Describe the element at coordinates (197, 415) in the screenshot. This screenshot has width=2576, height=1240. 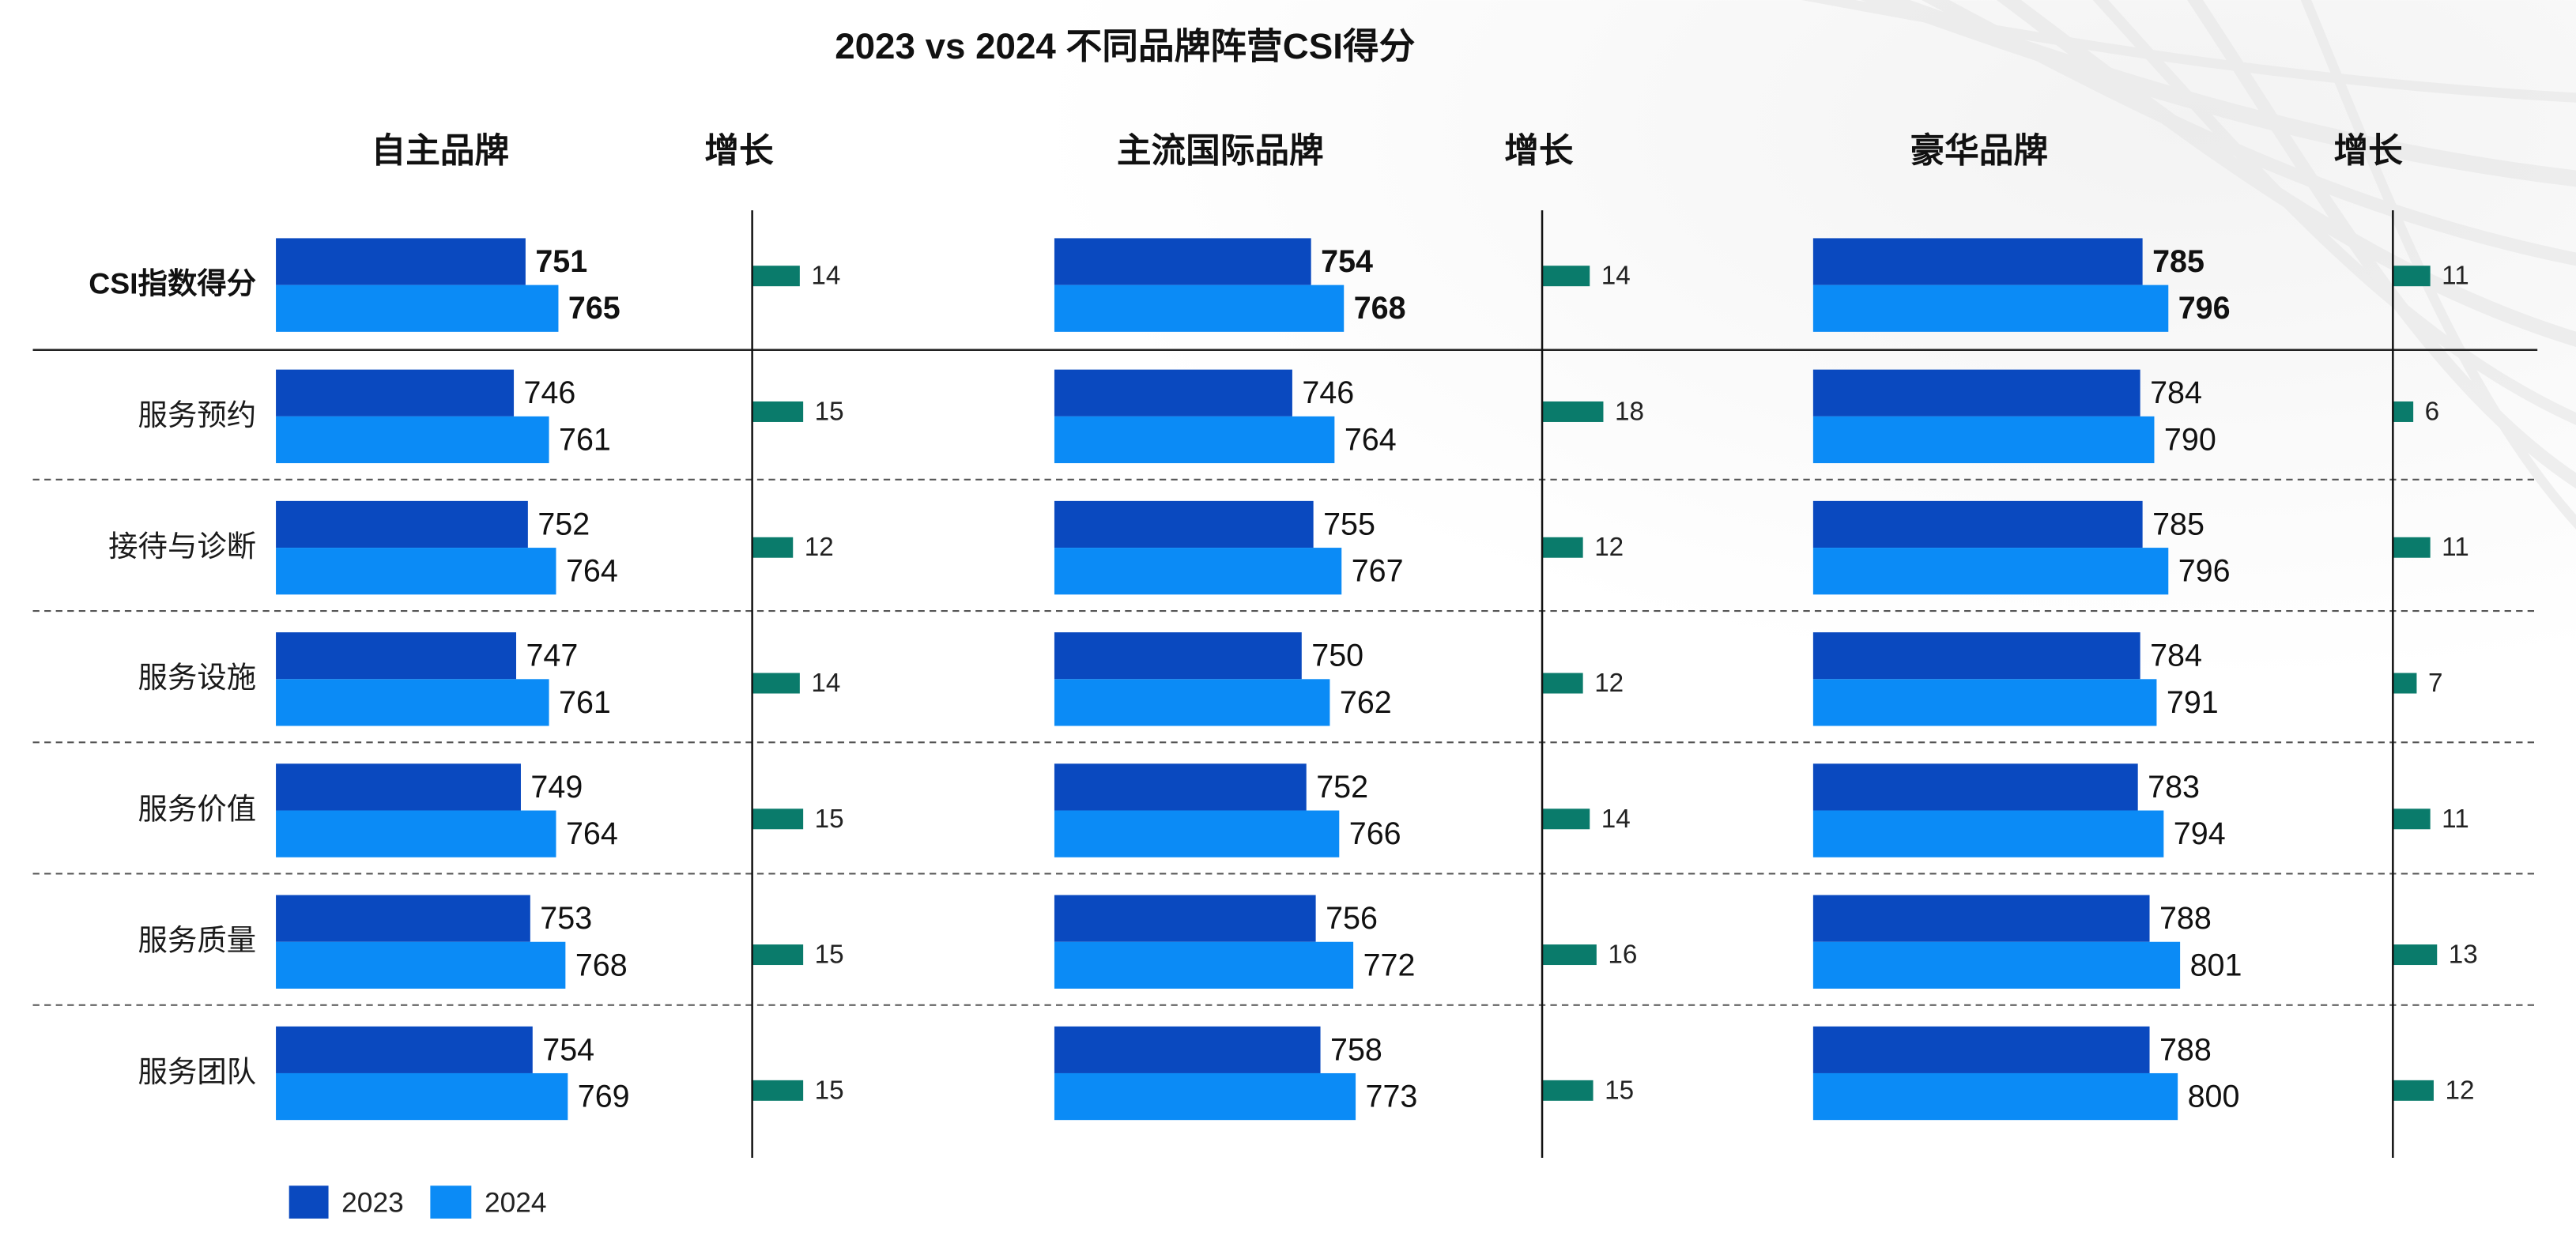
I see `row-label: 服务预约` at that location.